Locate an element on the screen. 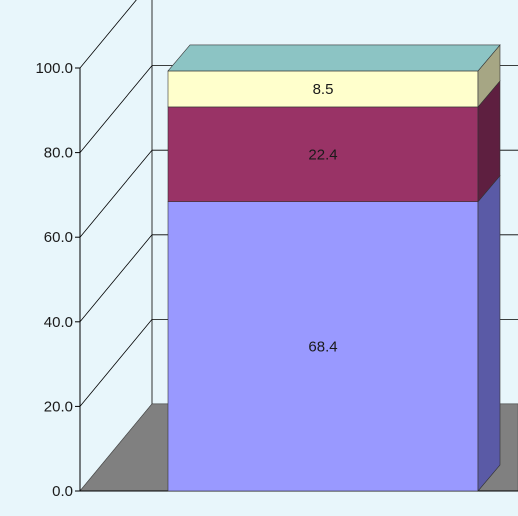 This screenshot has height=516, width=518. data-label-0: 68.4 is located at coordinates (322, 346).